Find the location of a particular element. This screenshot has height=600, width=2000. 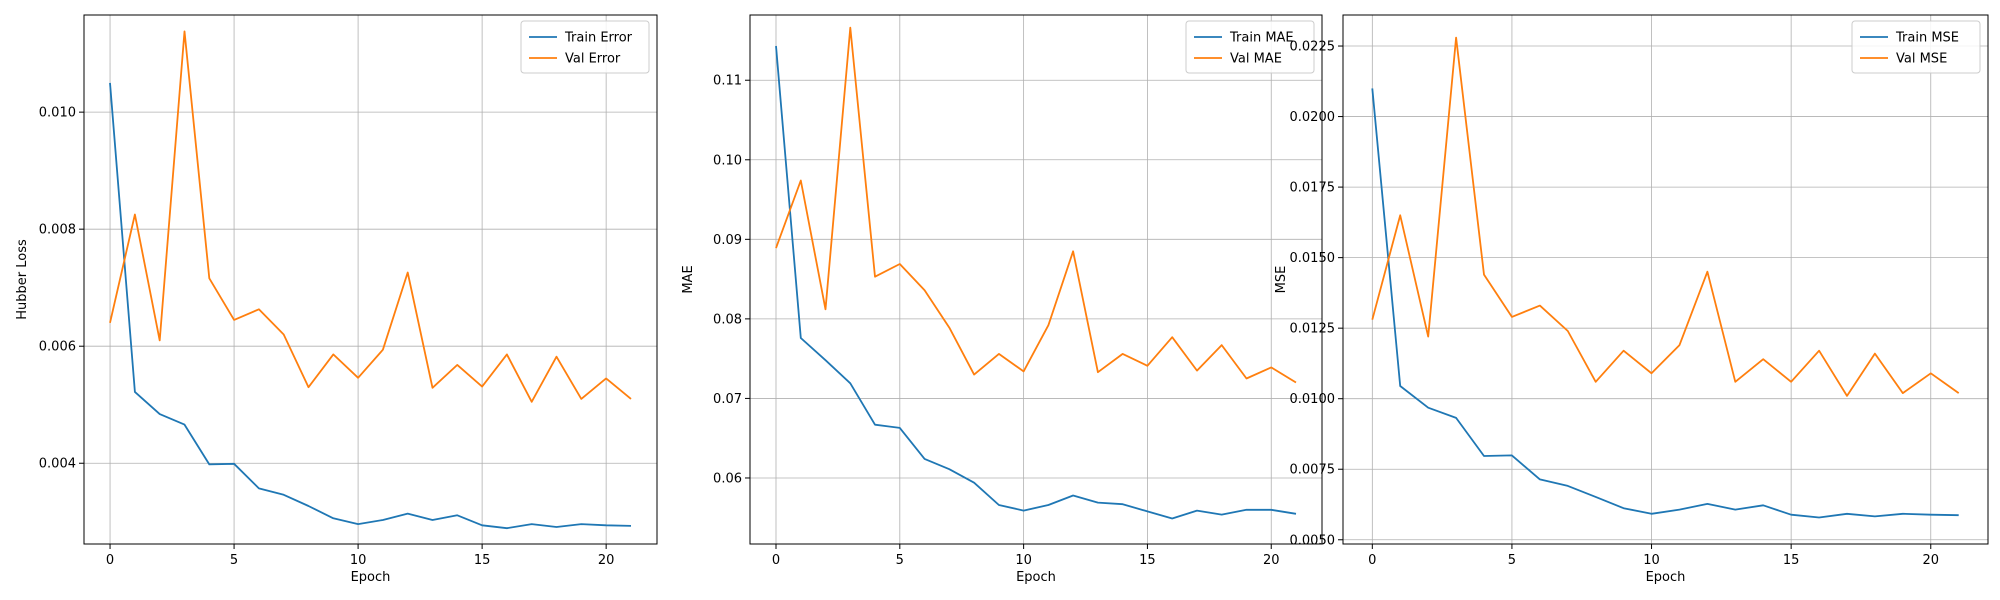

y-tick-label: 0.11 is located at coordinates (727, 81).